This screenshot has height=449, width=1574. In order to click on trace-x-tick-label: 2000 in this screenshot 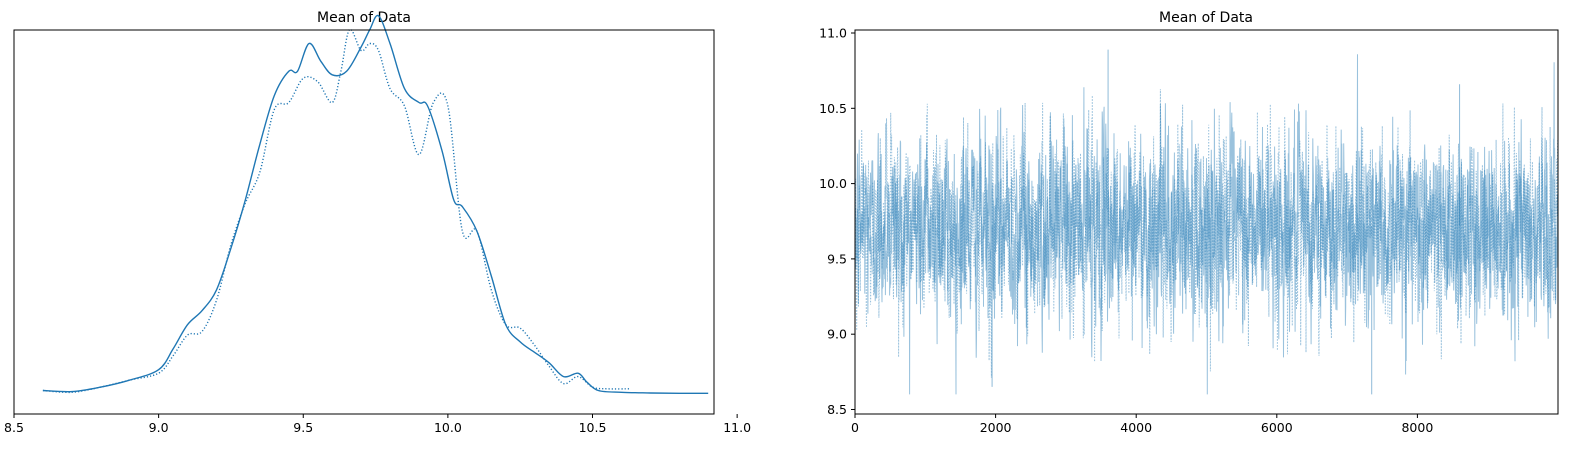, I will do `click(996, 427)`.